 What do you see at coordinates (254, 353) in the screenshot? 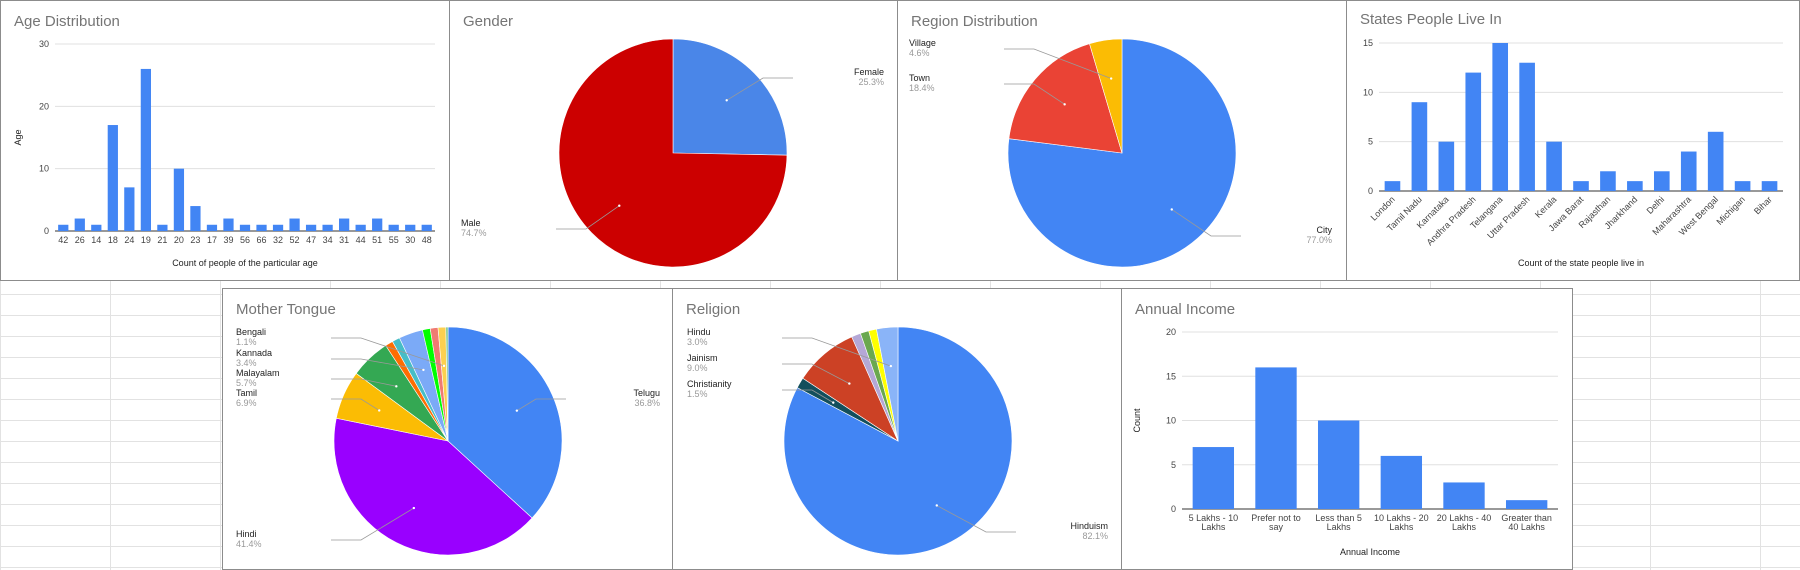
I see `slice-label: Kannada` at bounding box center [254, 353].